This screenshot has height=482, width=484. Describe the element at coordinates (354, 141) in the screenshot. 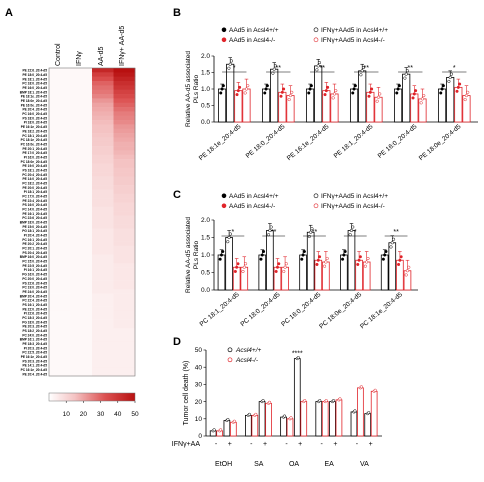

I see `panel-b-category-label: PE 18:1_20:4-d5` at that location.